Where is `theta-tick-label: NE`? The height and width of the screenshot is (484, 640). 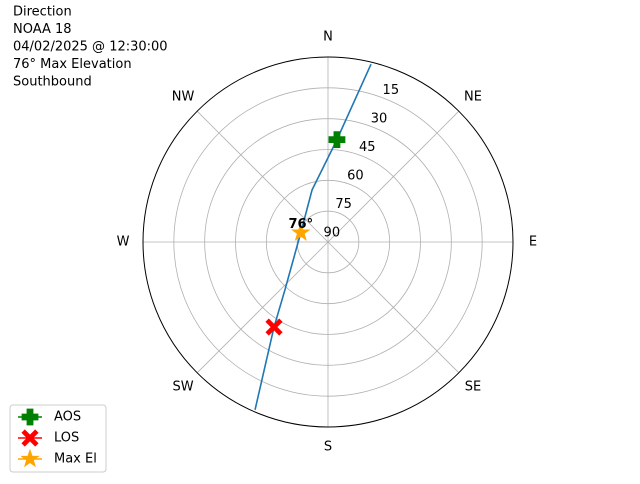
theta-tick-label: NE is located at coordinates (473, 97).